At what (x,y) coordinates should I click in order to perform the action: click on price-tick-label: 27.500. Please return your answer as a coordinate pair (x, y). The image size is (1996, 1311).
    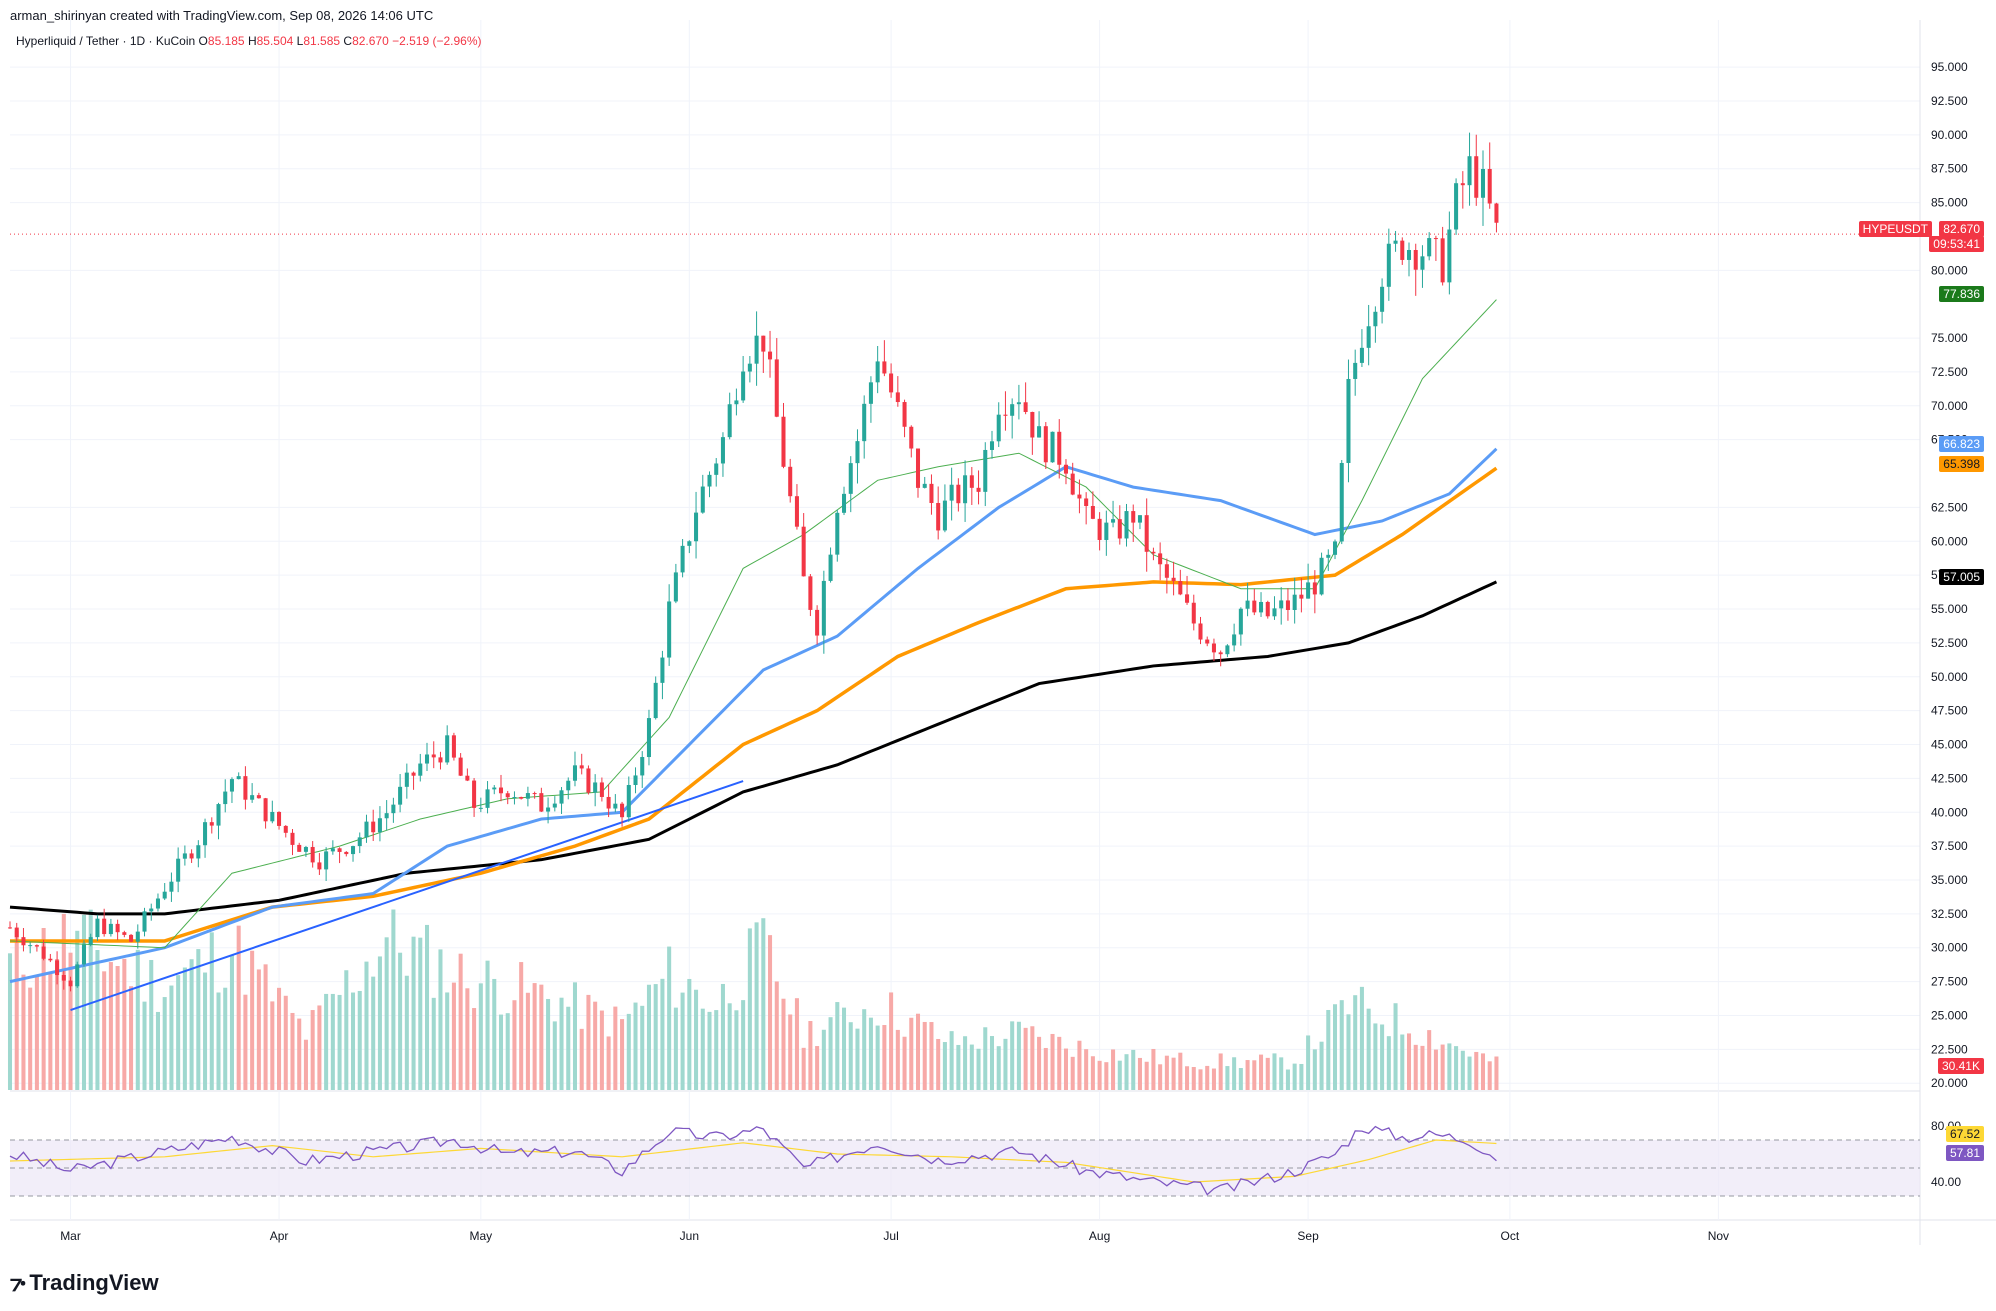
    Looking at the image, I should click on (1949, 982).